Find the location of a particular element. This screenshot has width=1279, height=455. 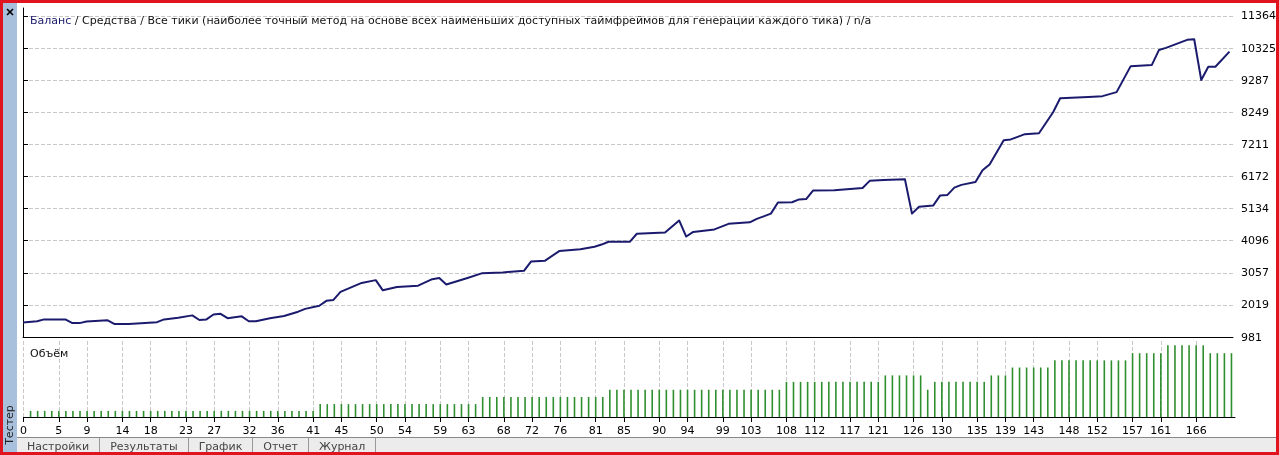

text: Результаты is located at coordinates (144, 446).